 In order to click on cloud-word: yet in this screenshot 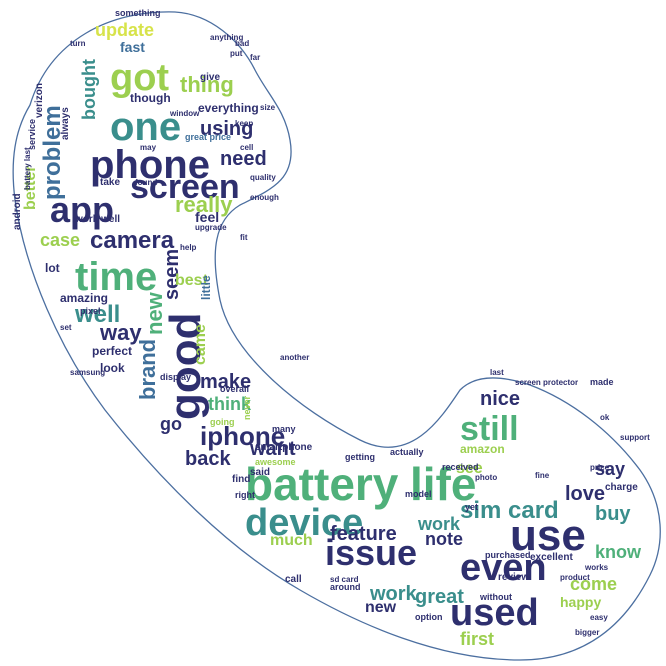, I will do `click(471, 507)`.